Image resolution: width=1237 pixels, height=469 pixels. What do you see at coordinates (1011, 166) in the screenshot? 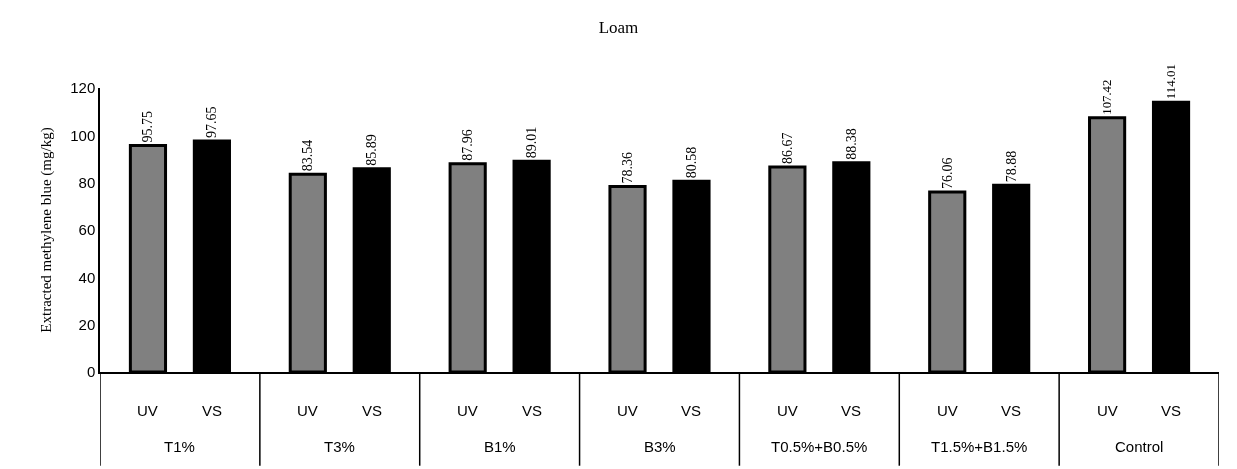
I see `data-label: 78.88` at bounding box center [1011, 166].